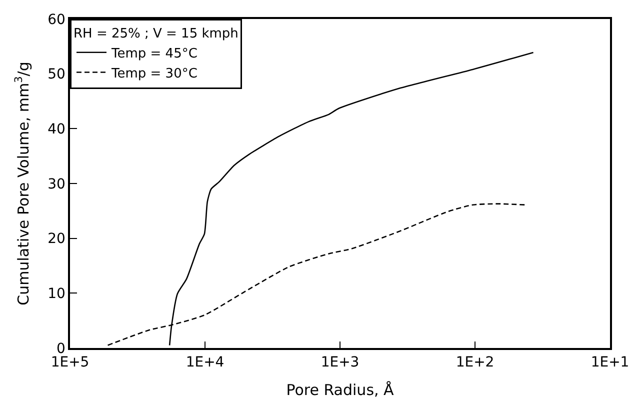  Describe the element at coordinates (57, 184) in the screenshot. I see `y-tick-label: 30` at that location.